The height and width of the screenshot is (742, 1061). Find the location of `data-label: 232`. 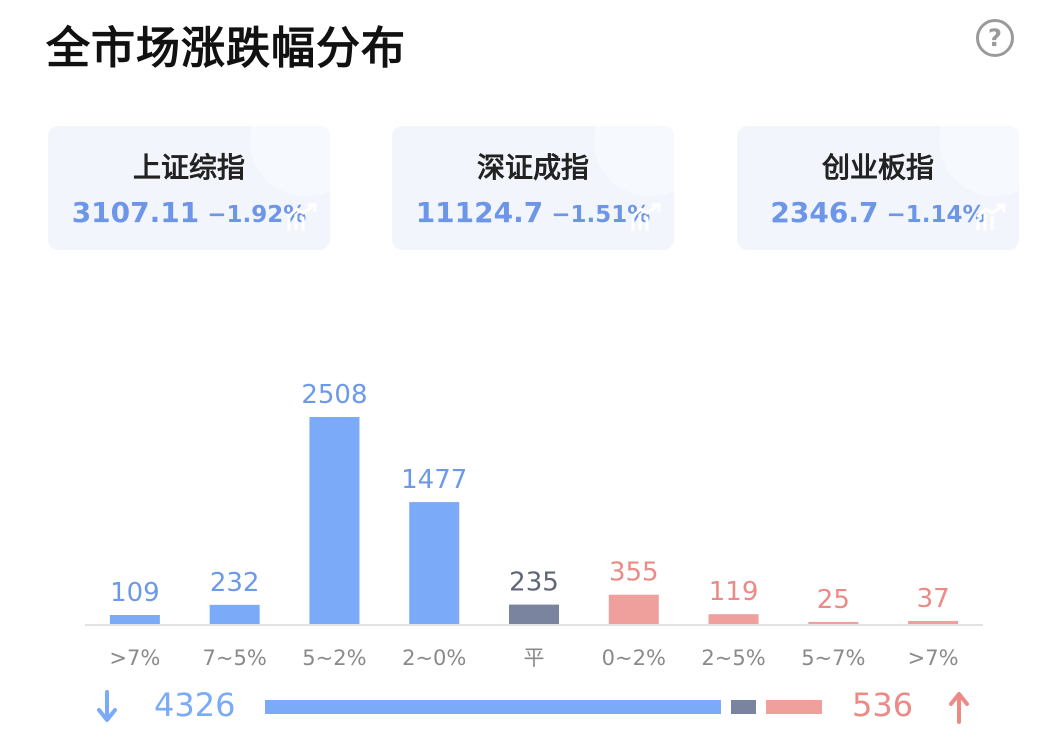

data-label: 232 is located at coordinates (235, 583).